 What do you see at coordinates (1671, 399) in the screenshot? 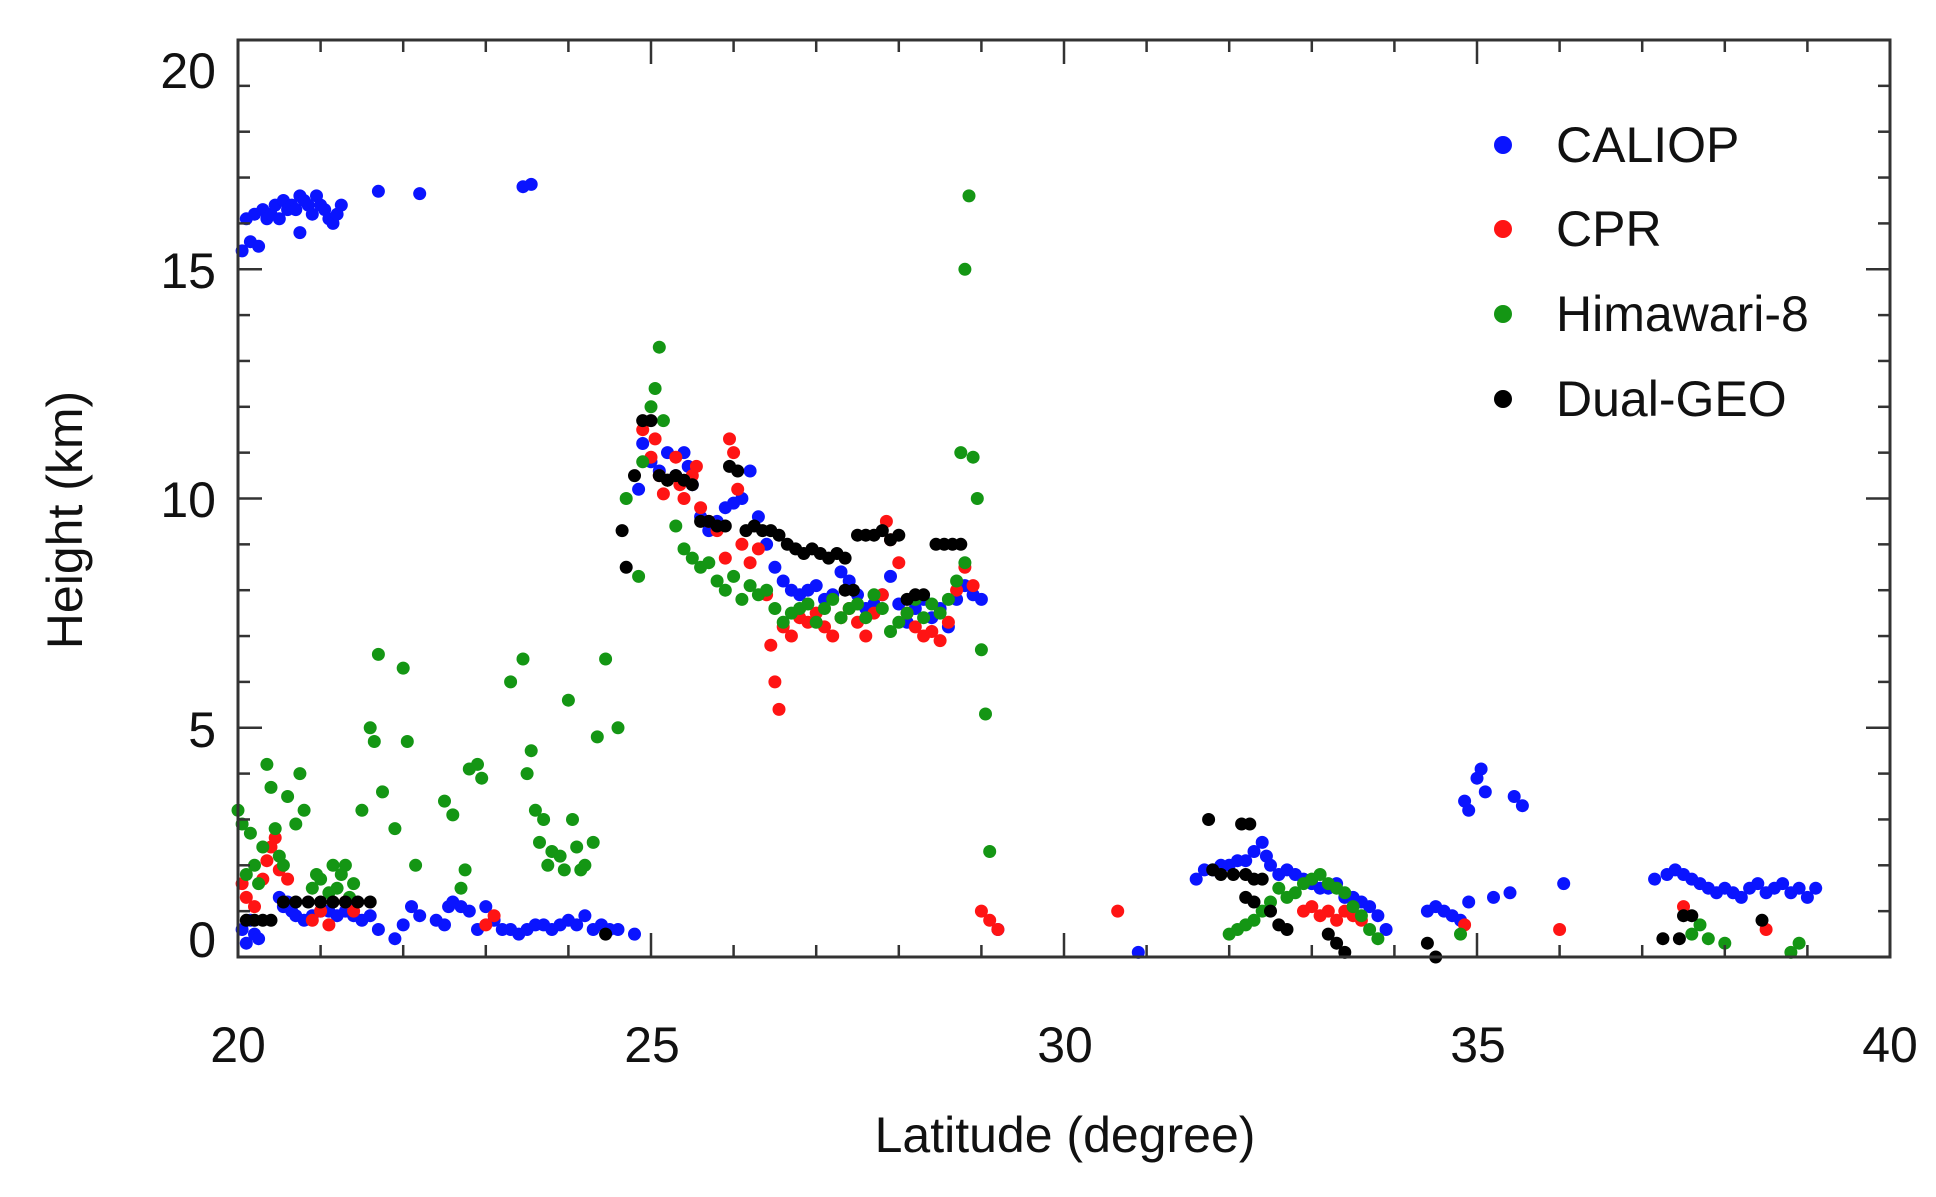
I see `legend-label-dual-geo: Dual-GEO` at bounding box center [1671, 399].